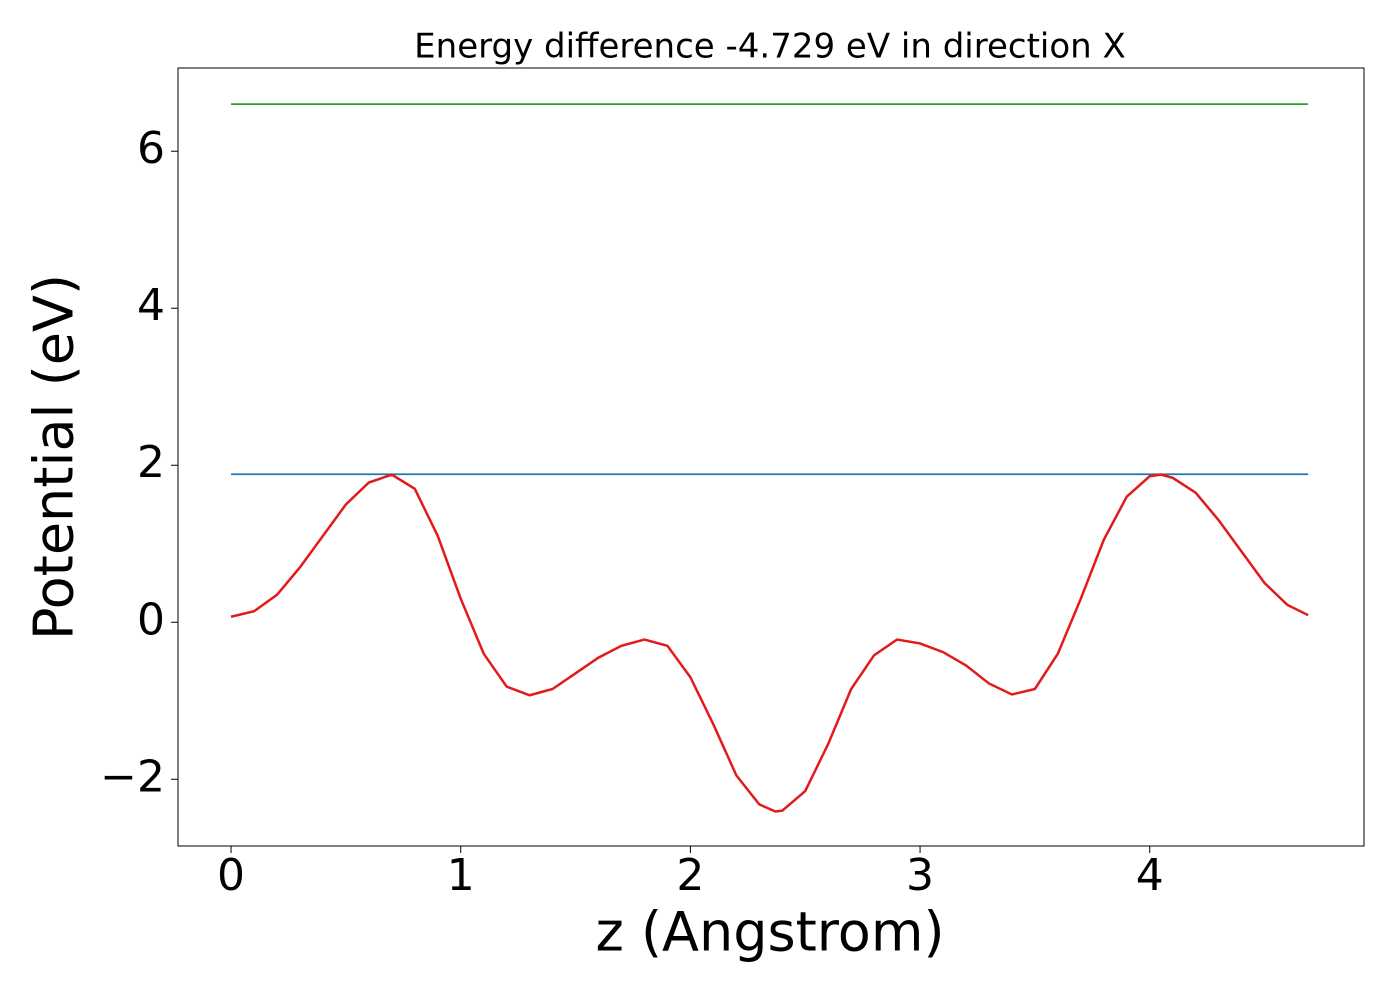  I want to click on x-tick-label: 4, so click(1150, 875).